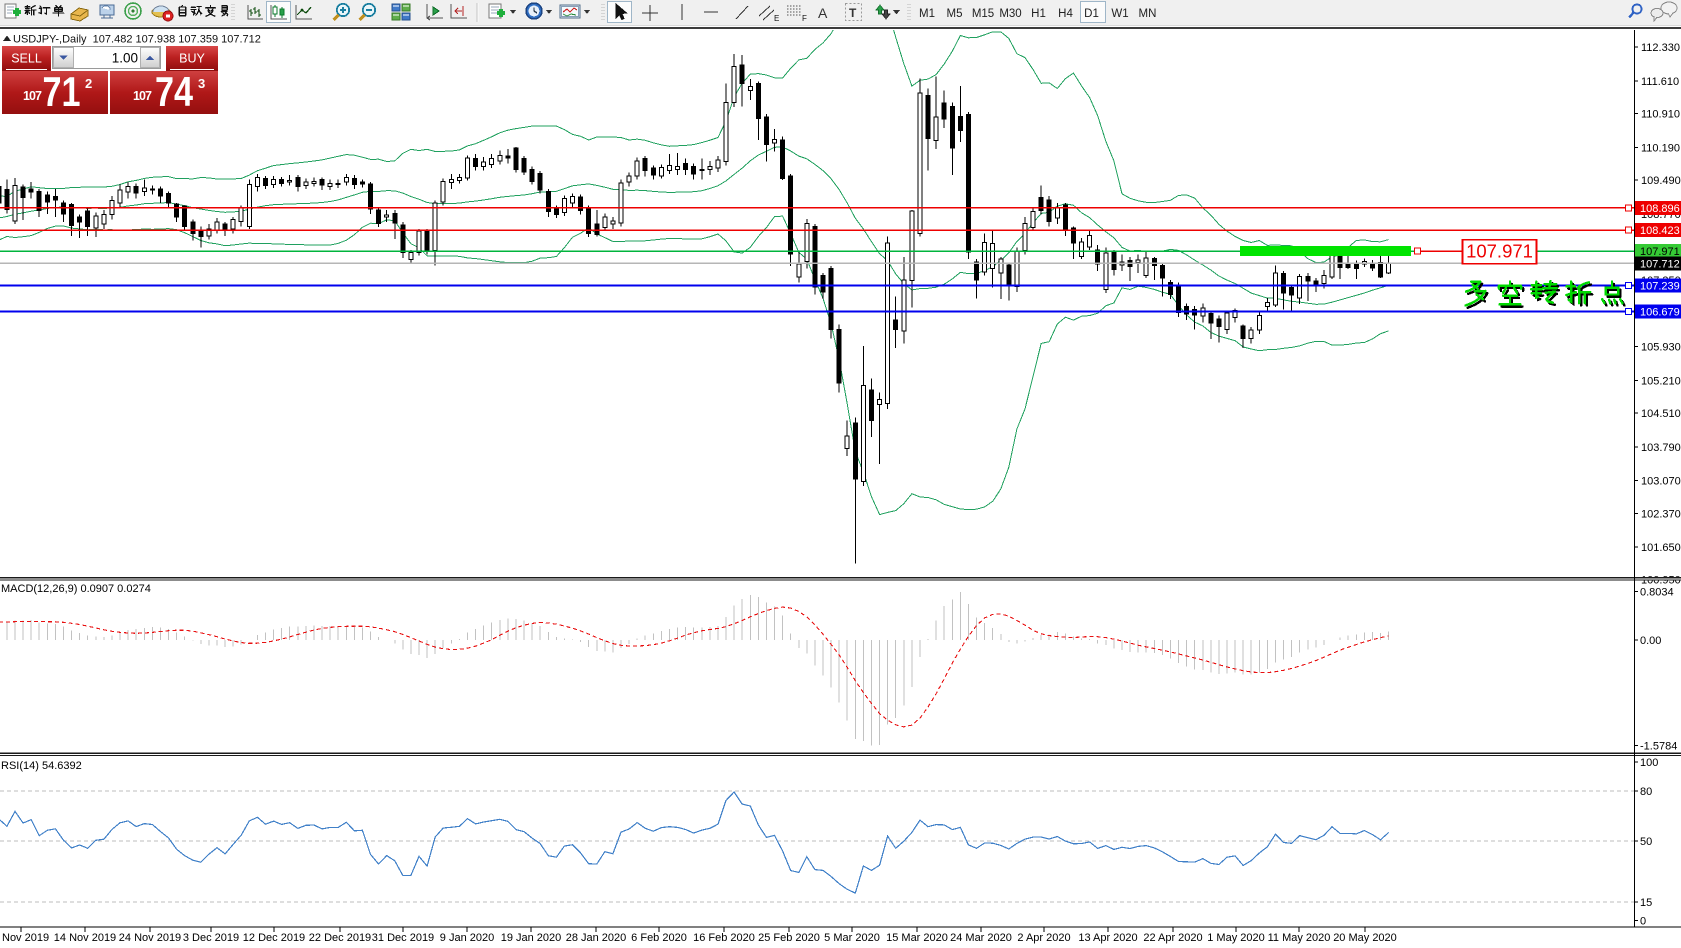 This screenshot has height=948, width=1681. Describe the element at coordinates (1660, 231) in the screenshot. I see `svg-text: 108.423` at that location.